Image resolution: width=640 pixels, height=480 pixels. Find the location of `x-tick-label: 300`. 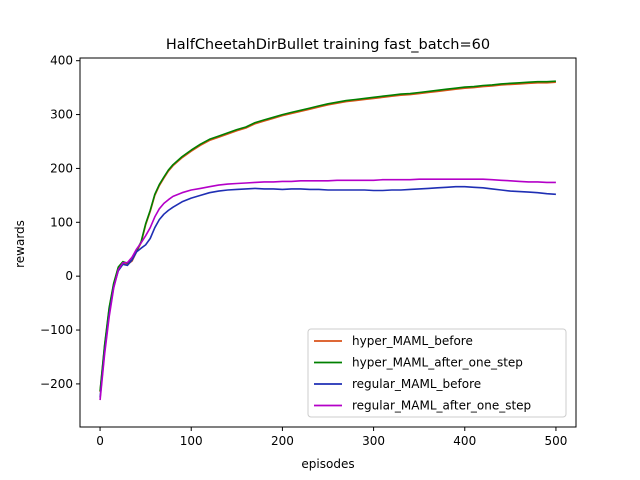

x-tick-label: 300 is located at coordinates (373, 441).